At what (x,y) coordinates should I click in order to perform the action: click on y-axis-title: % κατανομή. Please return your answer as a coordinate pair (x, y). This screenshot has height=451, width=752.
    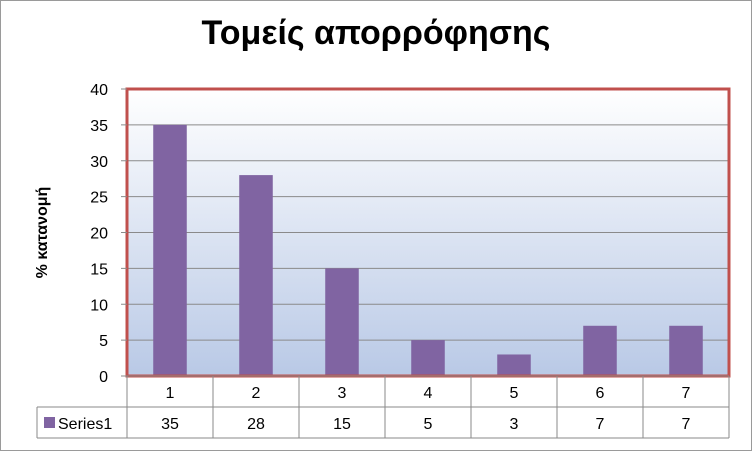
    Looking at the image, I should click on (42, 233).